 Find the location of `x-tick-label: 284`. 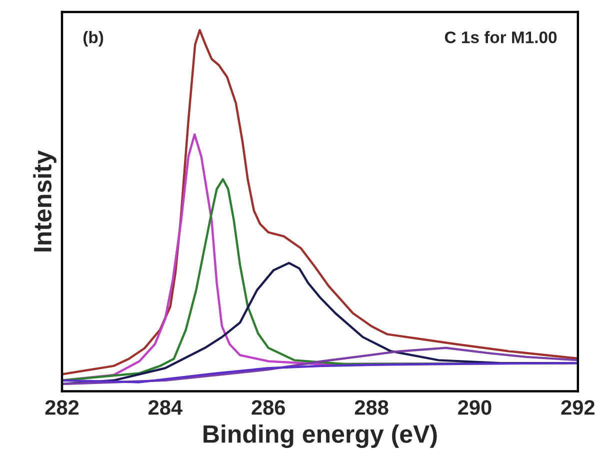

x-tick-label: 284 is located at coordinates (165, 407).